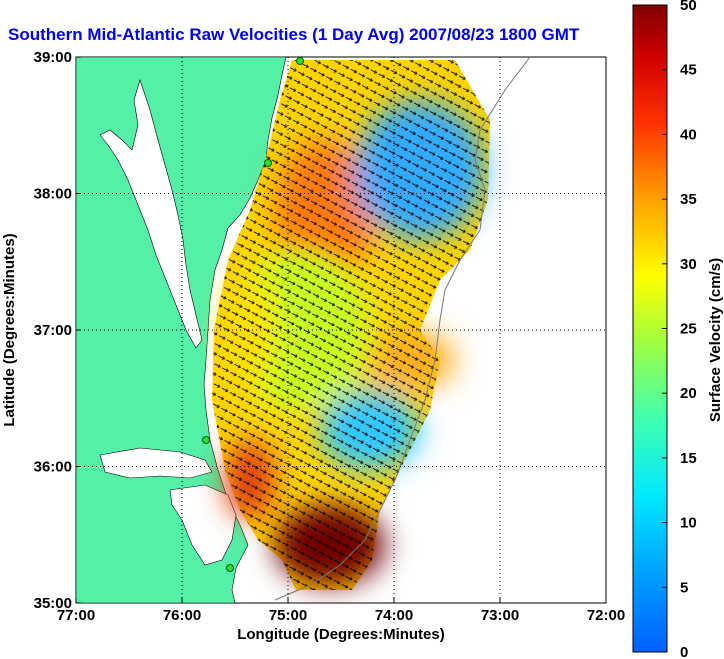 The image size is (724, 659). I want to click on albemarle-sound, so click(156, 463).